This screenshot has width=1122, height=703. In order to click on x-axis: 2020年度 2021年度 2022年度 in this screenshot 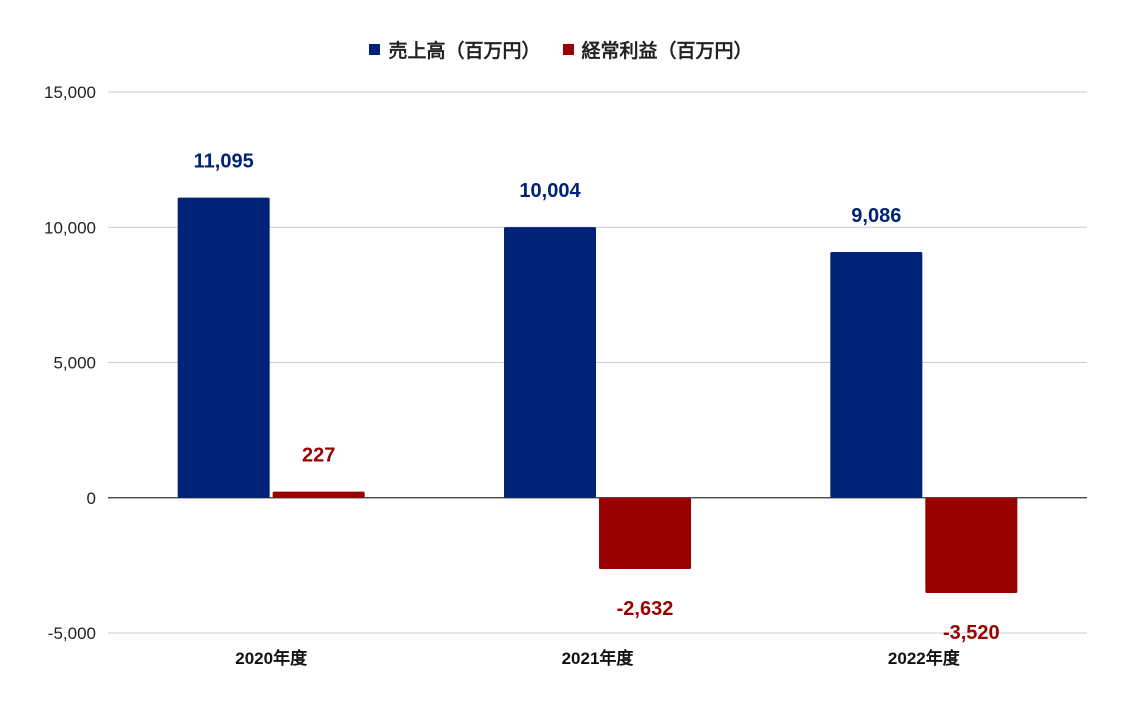, I will do `click(597, 658)`.